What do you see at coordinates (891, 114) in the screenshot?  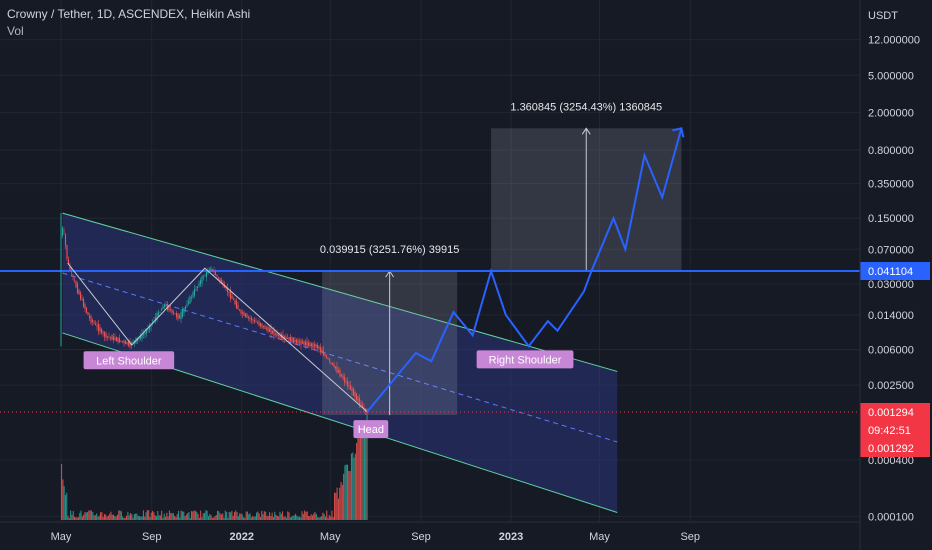 I see `price-axis-tick: 2.000000` at bounding box center [891, 114].